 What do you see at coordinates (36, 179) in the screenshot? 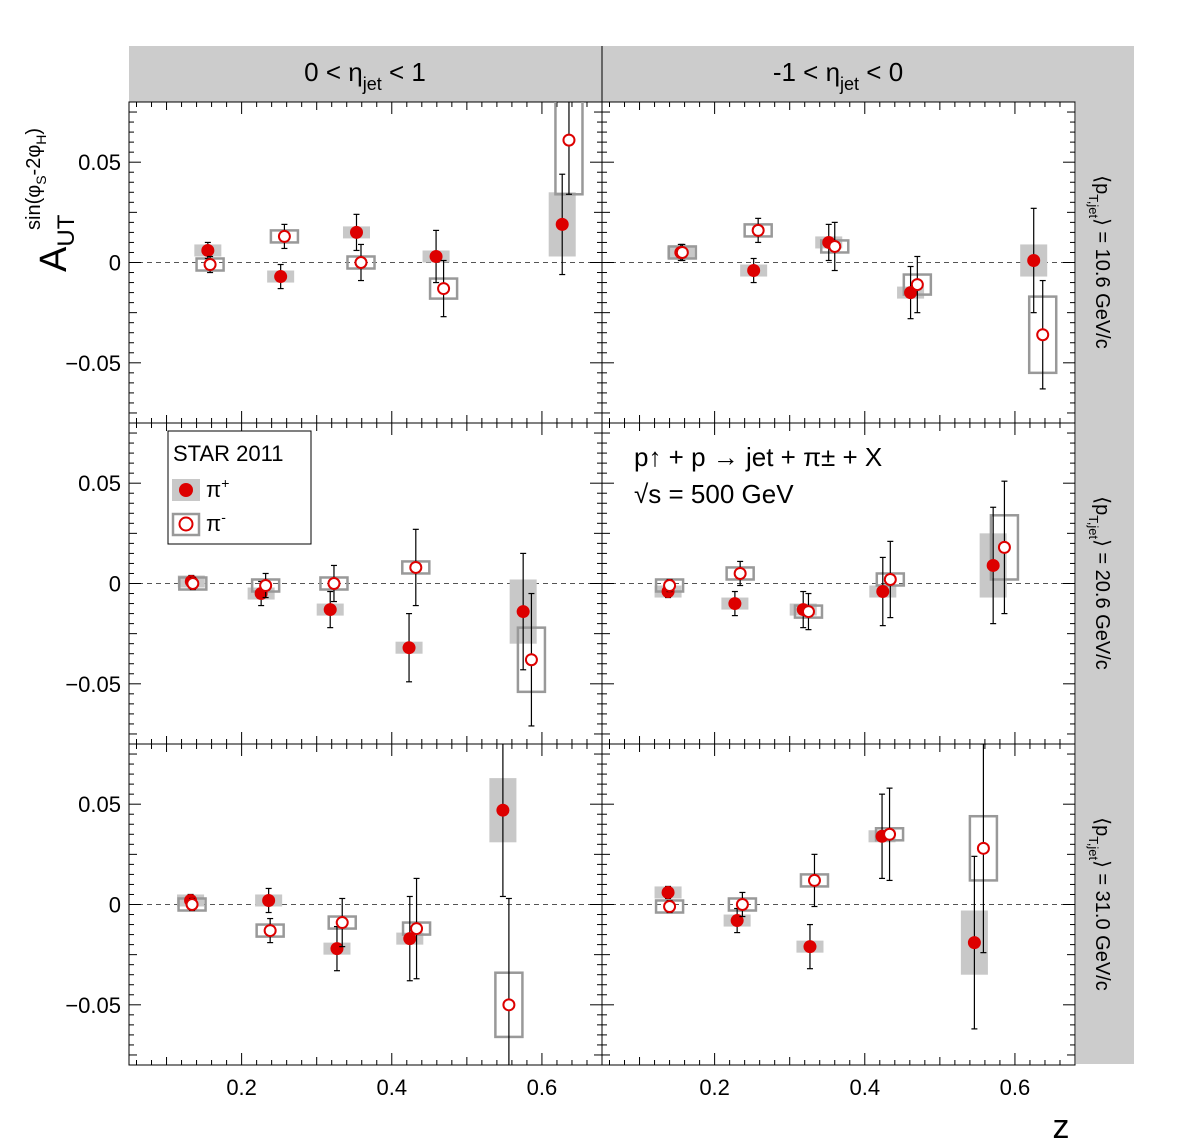
I see `svg-text: sin(φS-2φH)` at bounding box center [36, 179].